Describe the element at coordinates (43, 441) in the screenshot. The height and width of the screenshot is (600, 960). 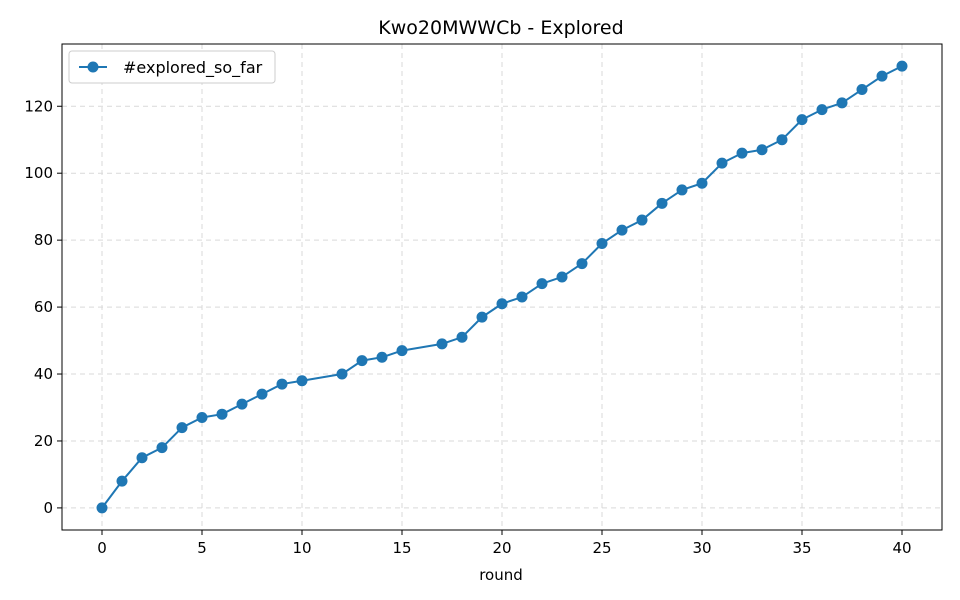
I see `y-tick-label: 20` at that location.